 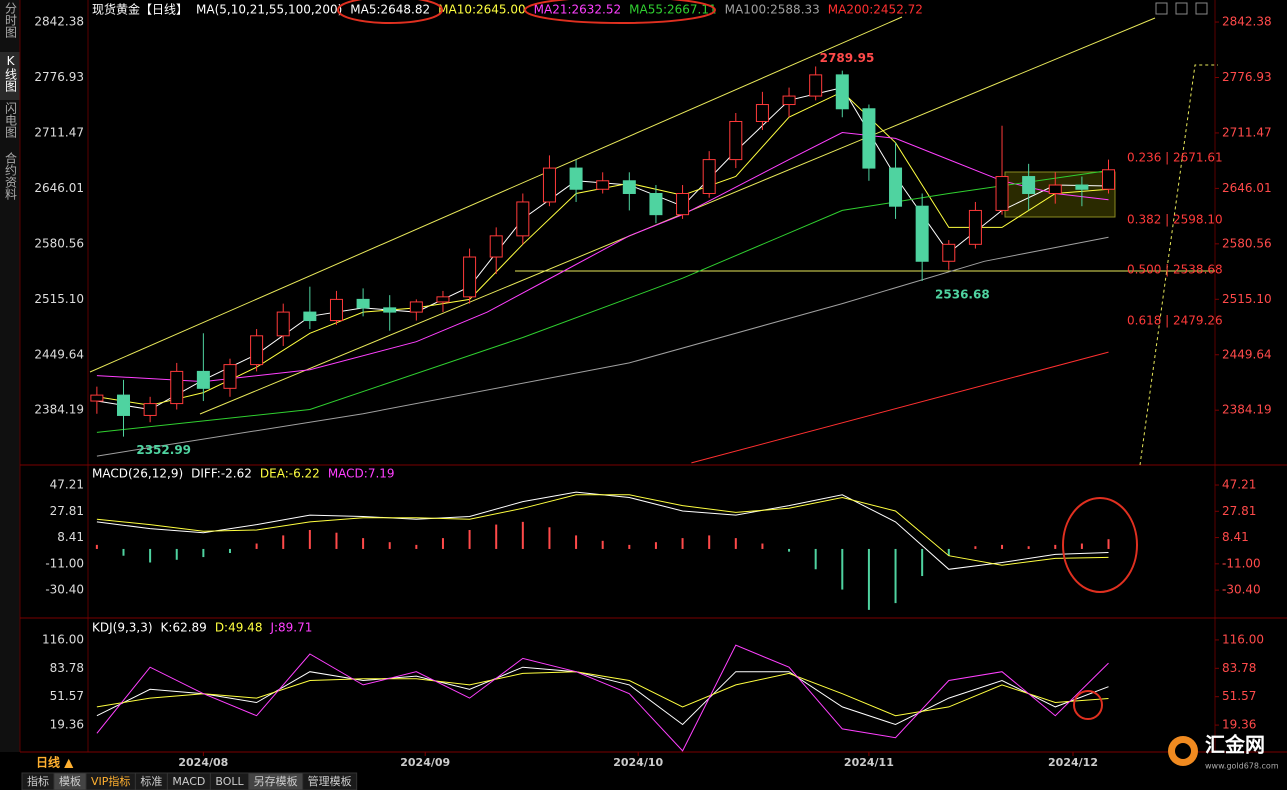 I want to click on y-tick-label: 2384.19, so click(x=59, y=410).